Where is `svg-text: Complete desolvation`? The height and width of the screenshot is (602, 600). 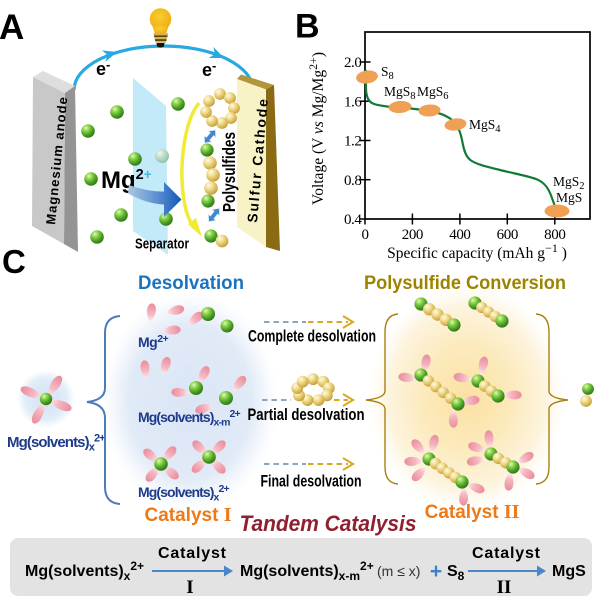
svg-text: Complete desolvation is located at coordinates (312, 337).